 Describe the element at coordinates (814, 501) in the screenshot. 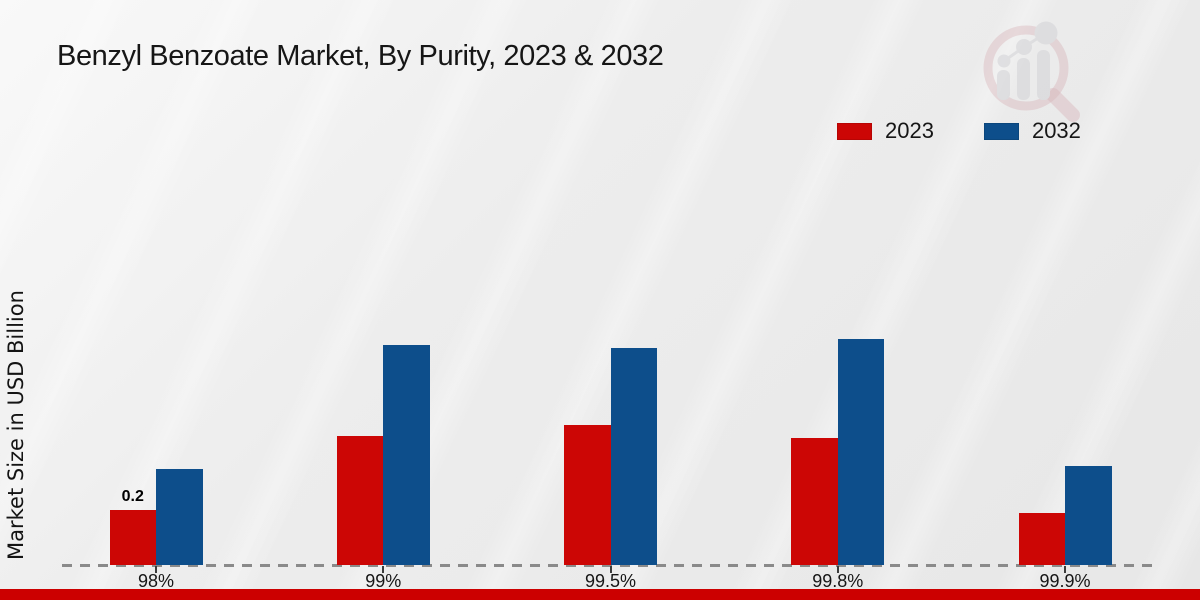

I see `bar-2023-99.8%` at that location.